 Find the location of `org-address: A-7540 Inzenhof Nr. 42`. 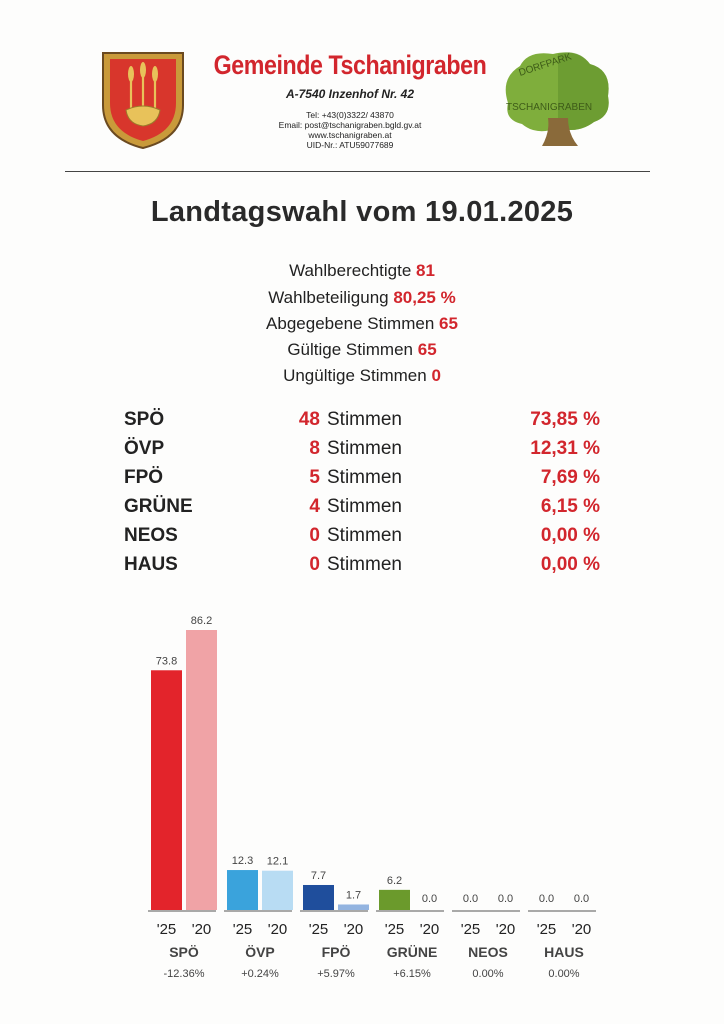

org-address: A-7540 Inzenhof Nr. 42 is located at coordinates (350, 94).